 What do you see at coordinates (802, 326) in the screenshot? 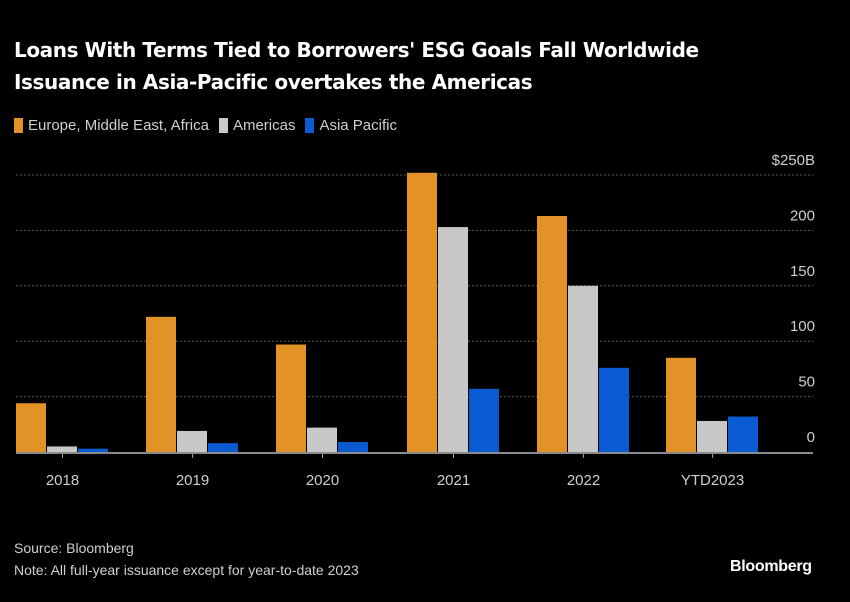
I see `y-tick-label: 100` at bounding box center [802, 326].